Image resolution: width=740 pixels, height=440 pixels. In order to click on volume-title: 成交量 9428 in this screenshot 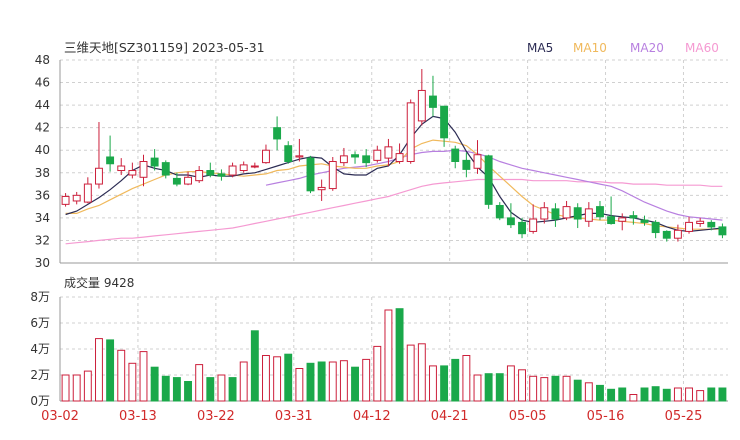, I will do `click(99, 282)`.